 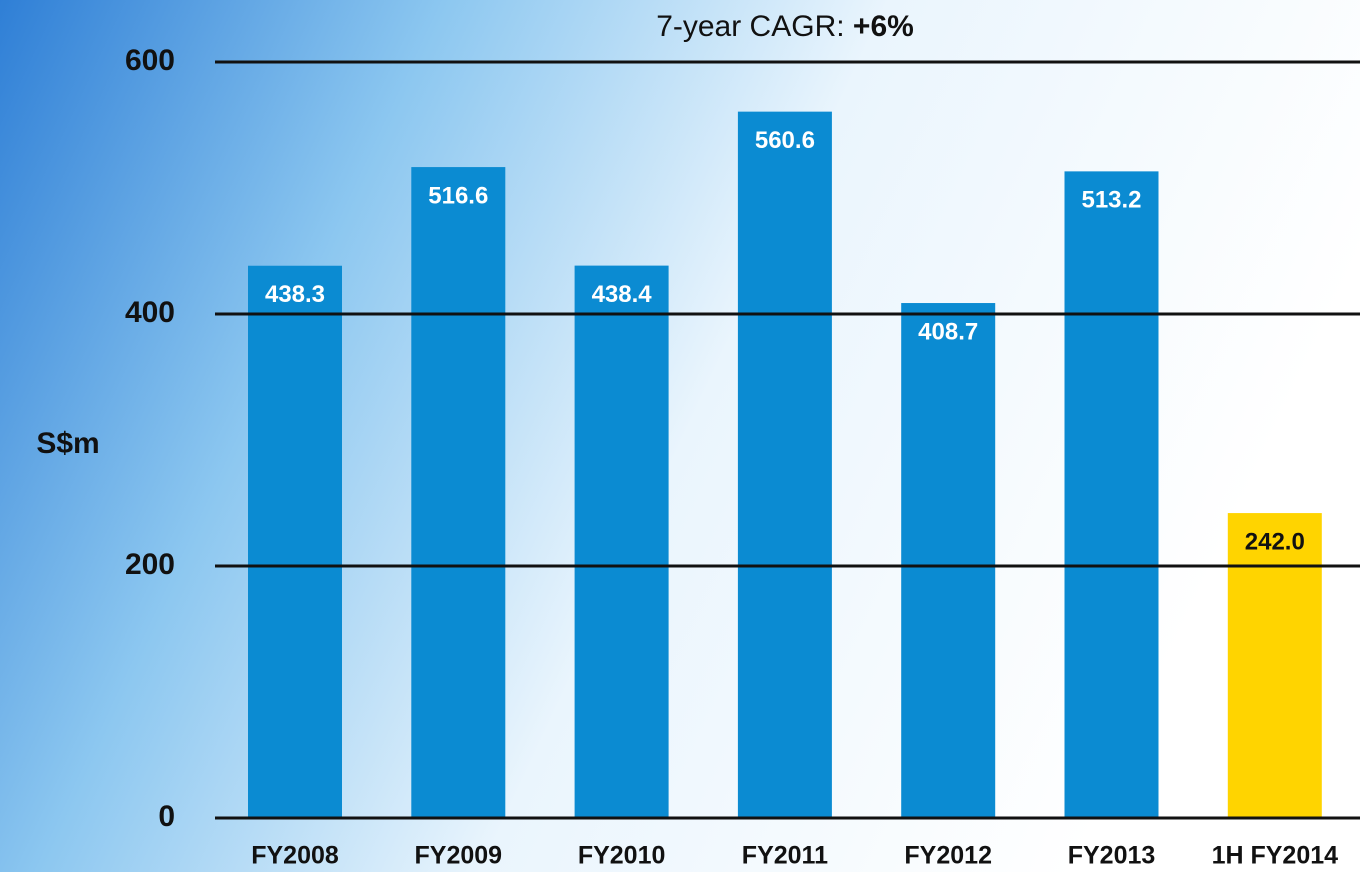 I want to click on x-tick-label: FY2008, so click(x=295, y=856).